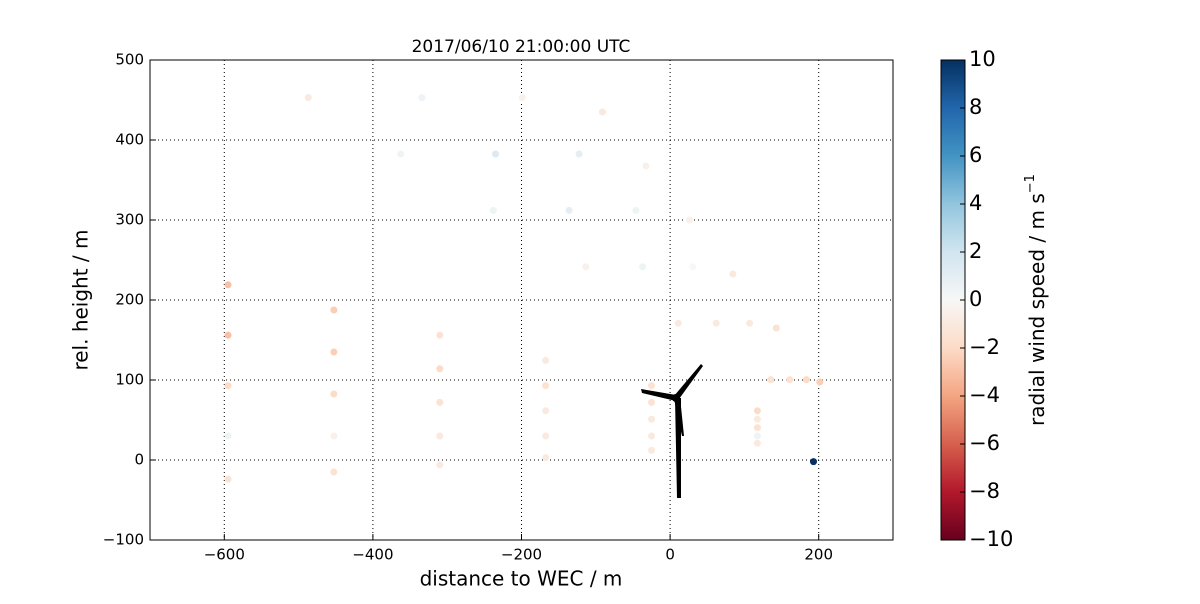  What do you see at coordinates (975, 251) in the screenshot?
I see `colorbar-tick-label: 2` at bounding box center [975, 251].